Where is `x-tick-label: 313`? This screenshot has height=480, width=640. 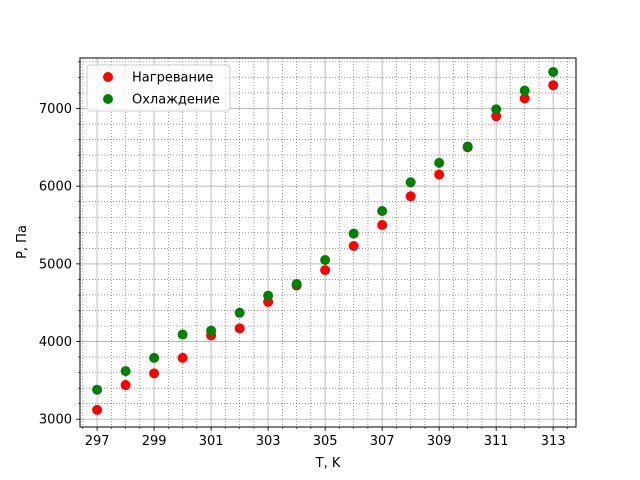
x-tick-label: 313 is located at coordinates (553, 441).